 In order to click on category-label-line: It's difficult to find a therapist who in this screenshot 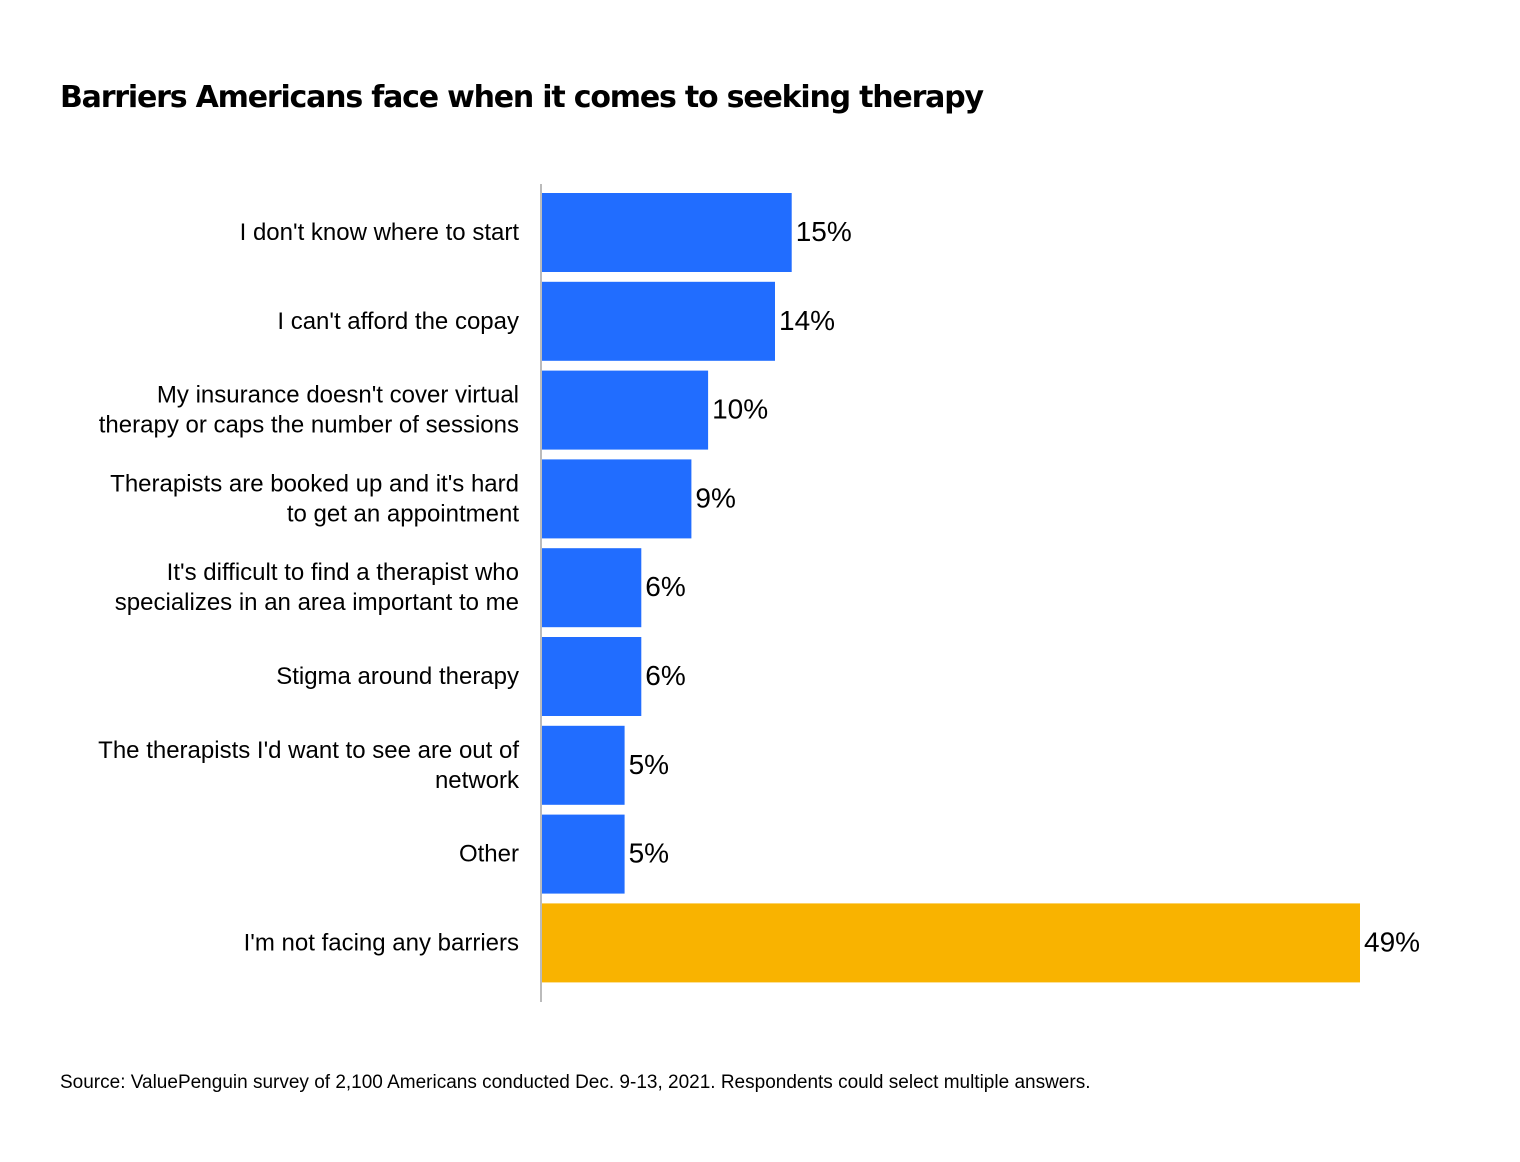, I will do `click(343, 572)`.